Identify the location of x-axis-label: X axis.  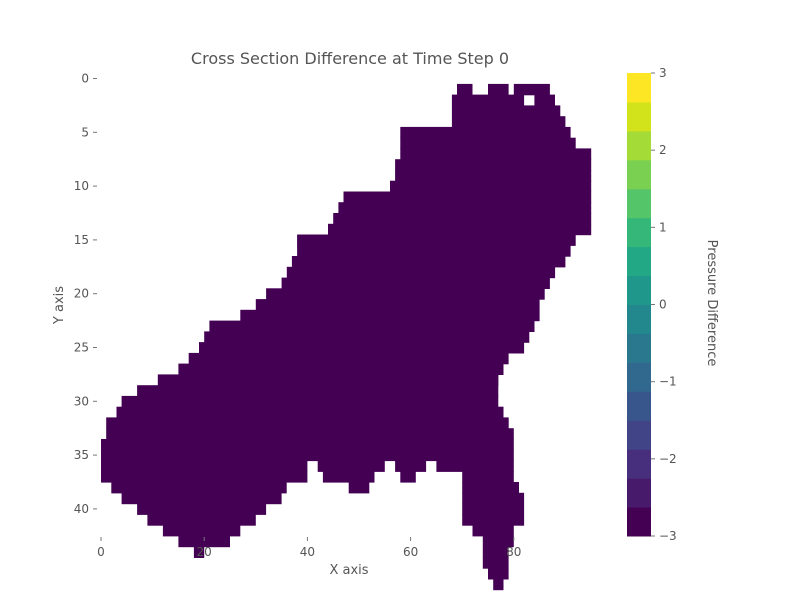
(348, 570).